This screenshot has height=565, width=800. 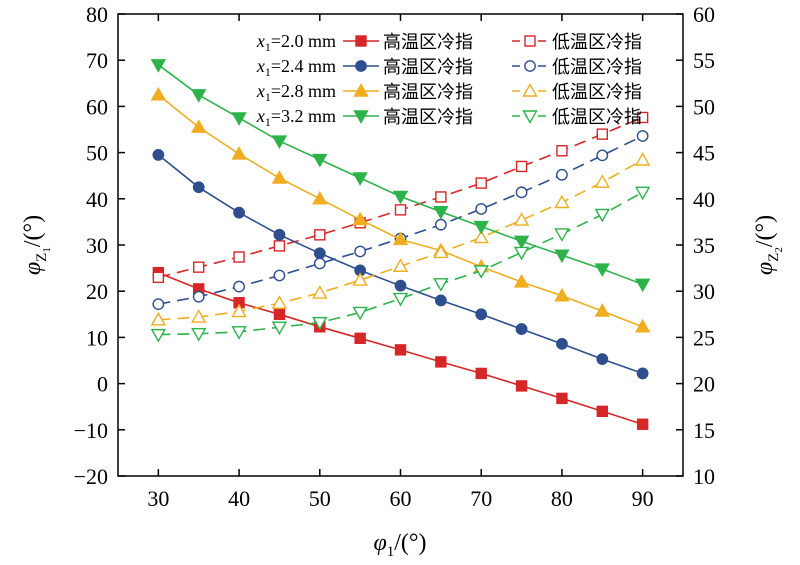 What do you see at coordinates (449, 92) in the screenshot?
I see `legend-row: x1=2.8 mm 高温区冷指 低温区冷指` at bounding box center [449, 92].